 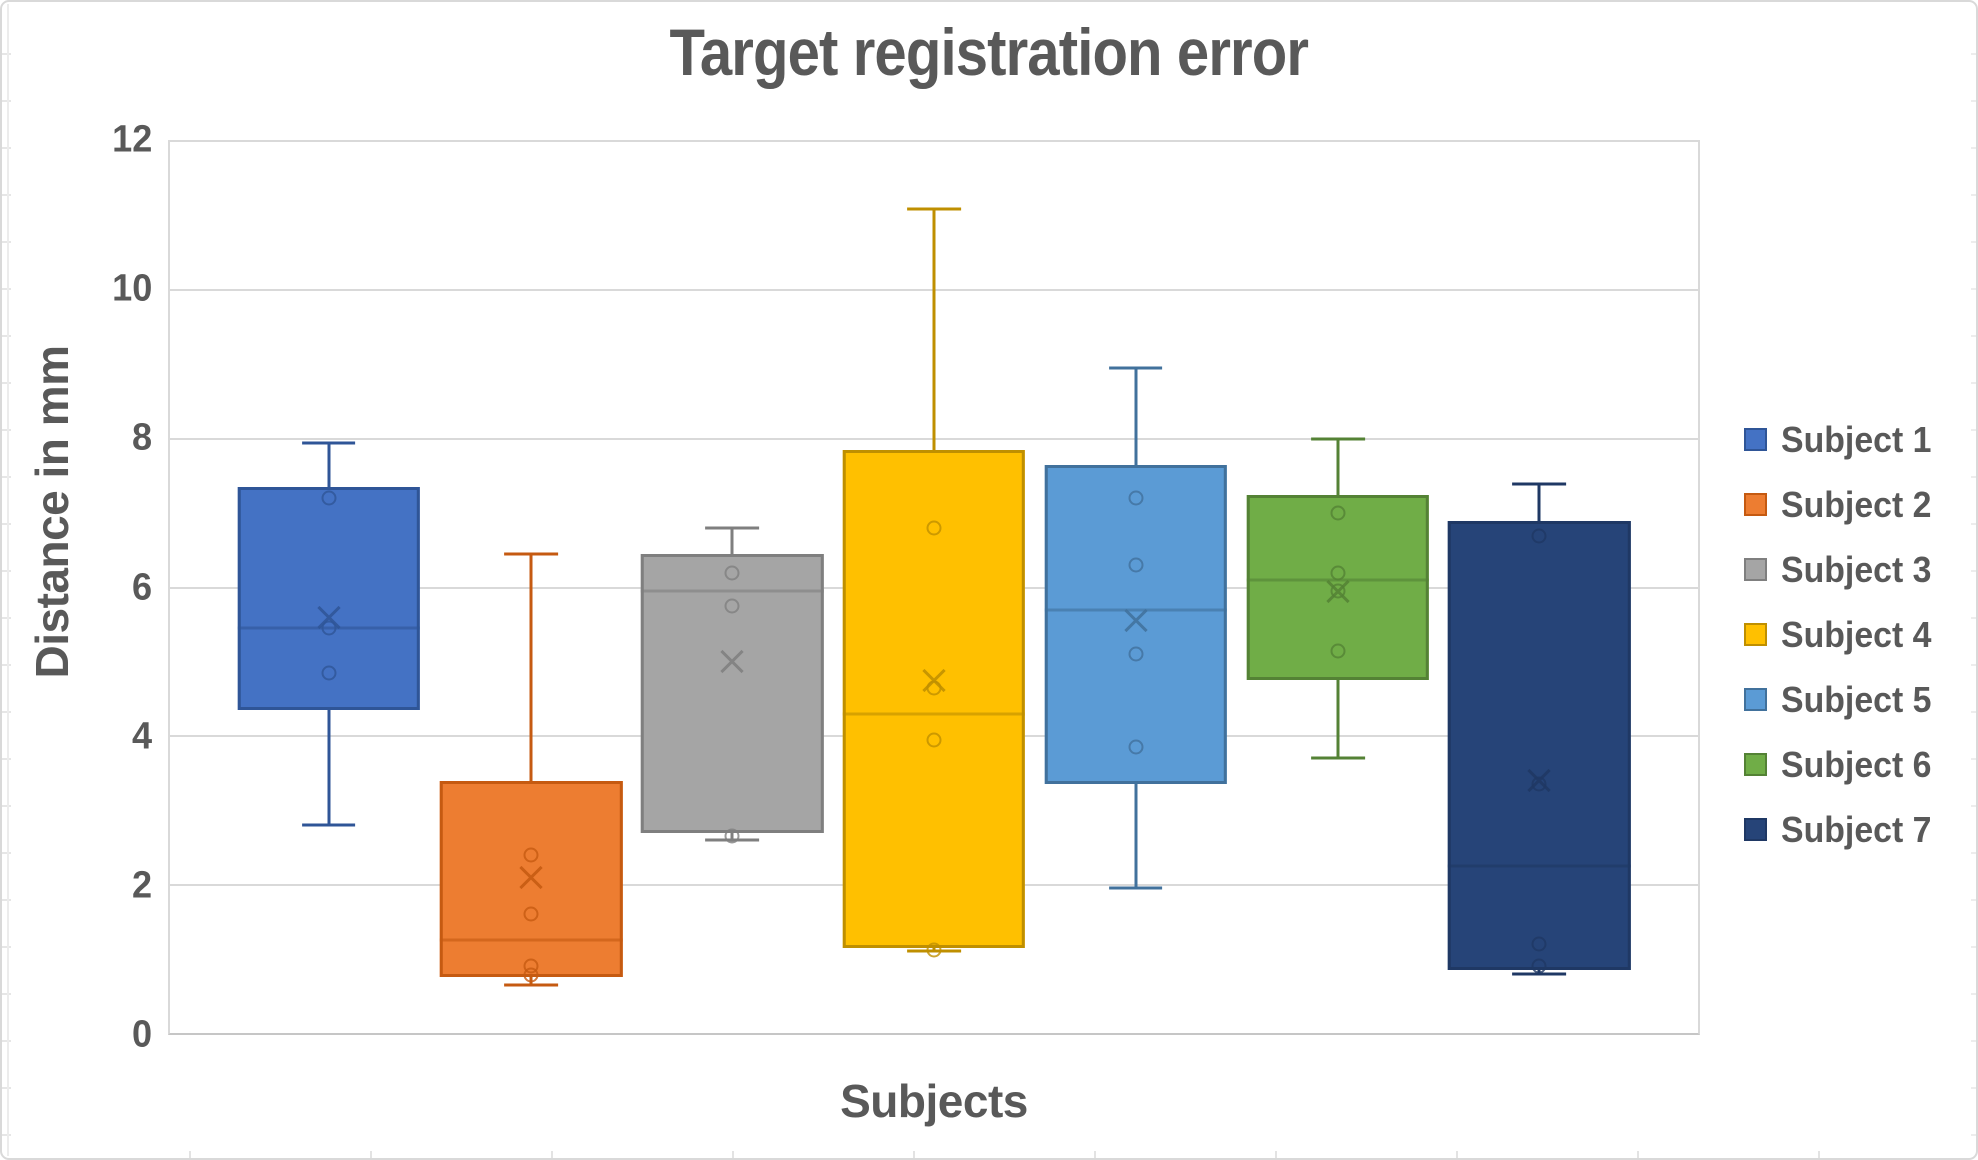 What do you see at coordinates (141, 736) in the screenshot?
I see `y-tick-label-4: 4` at bounding box center [141, 736].